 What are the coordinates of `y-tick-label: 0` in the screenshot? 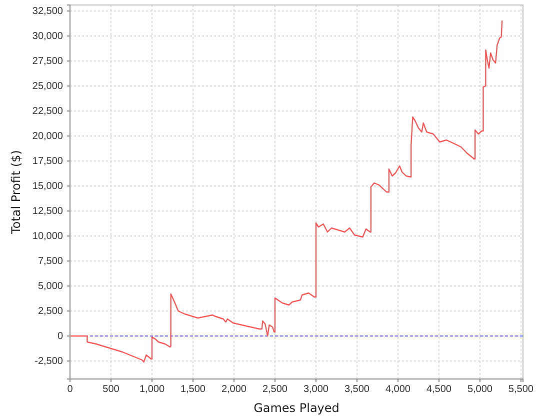 It's located at (60, 336).